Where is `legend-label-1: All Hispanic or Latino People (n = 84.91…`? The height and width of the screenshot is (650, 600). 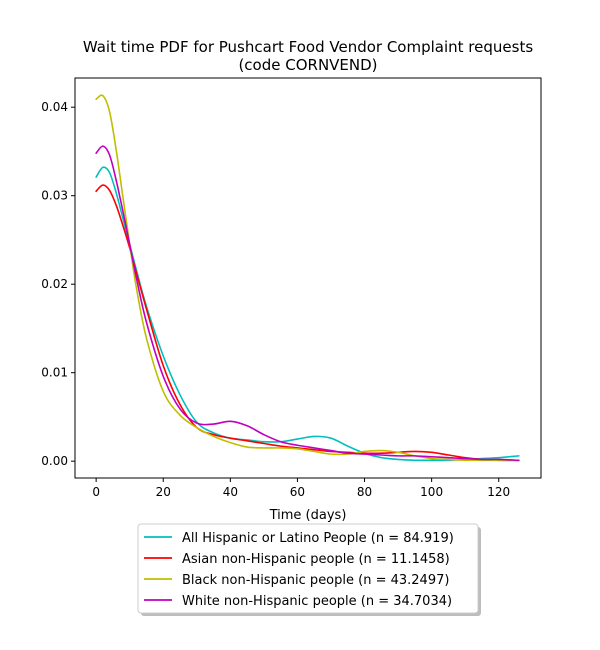
legend-label-1: All Hispanic or Latino People (n = 84.91… is located at coordinates (318, 538).